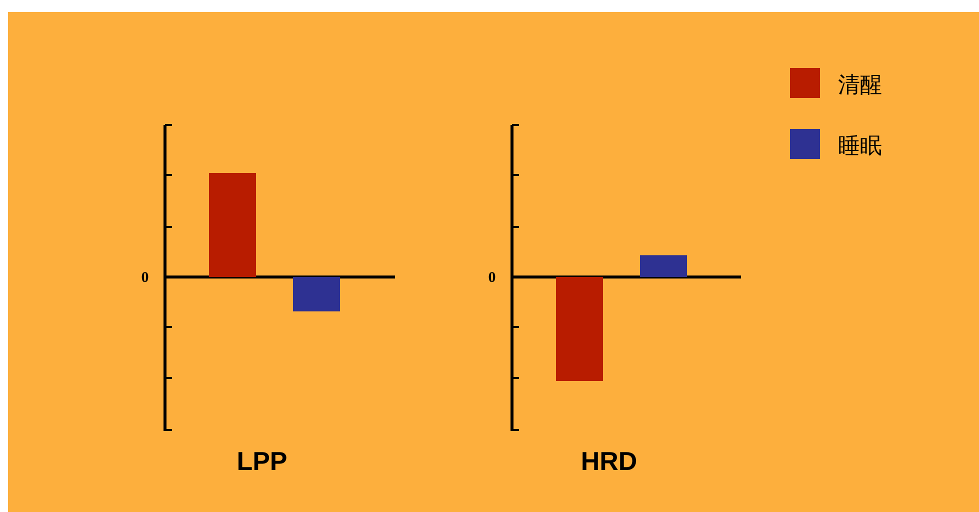 The height and width of the screenshot is (512, 979). I want to click on x-axis-title: HRD, so click(609, 461).